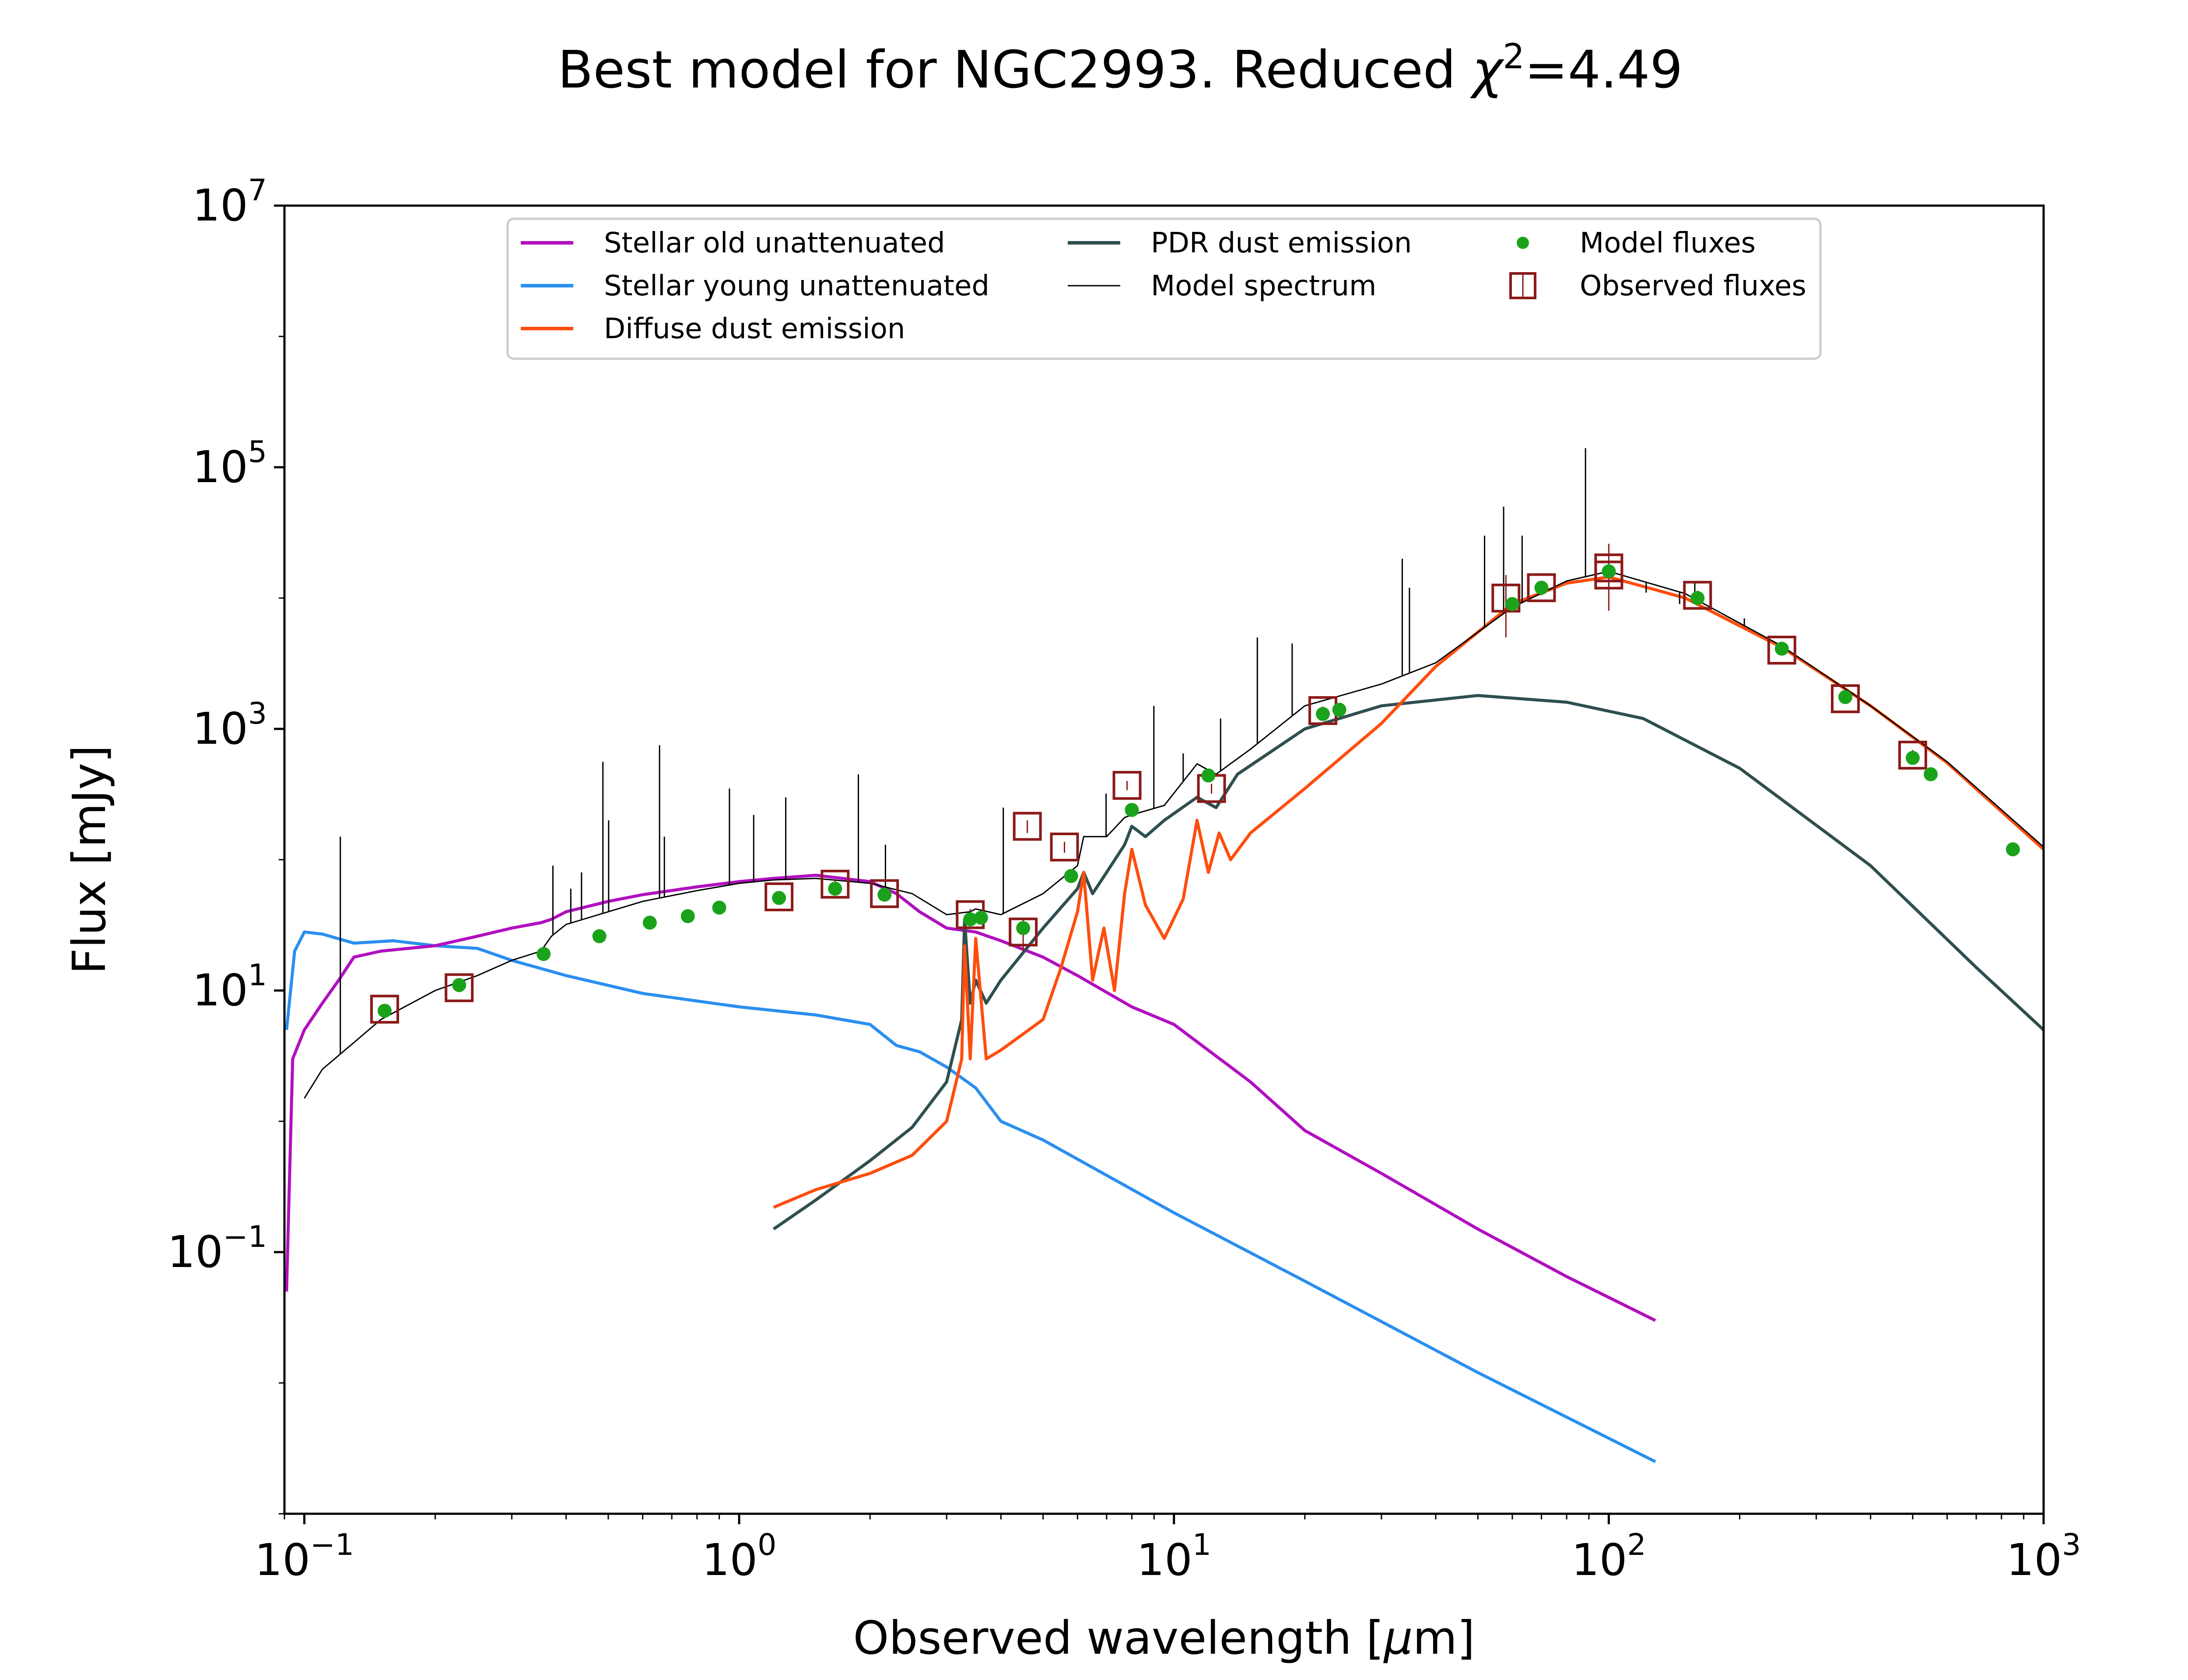 The height and width of the screenshot is (1680, 2188). What do you see at coordinates (229, 987) in the screenshot?
I see `y-tick-label: 10¹` at bounding box center [229, 987].